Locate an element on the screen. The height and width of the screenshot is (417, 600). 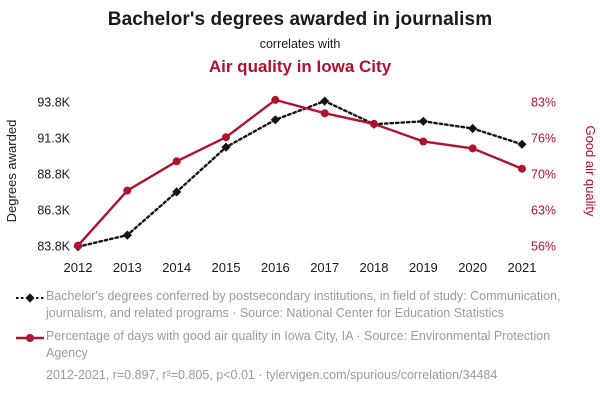
svg-text: 2021 is located at coordinates (522, 267).